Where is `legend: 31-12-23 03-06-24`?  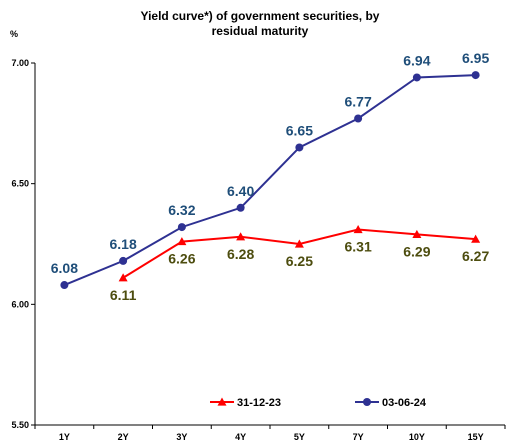 legend: 31-12-23 03-06-24 is located at coordinates (318, 403).